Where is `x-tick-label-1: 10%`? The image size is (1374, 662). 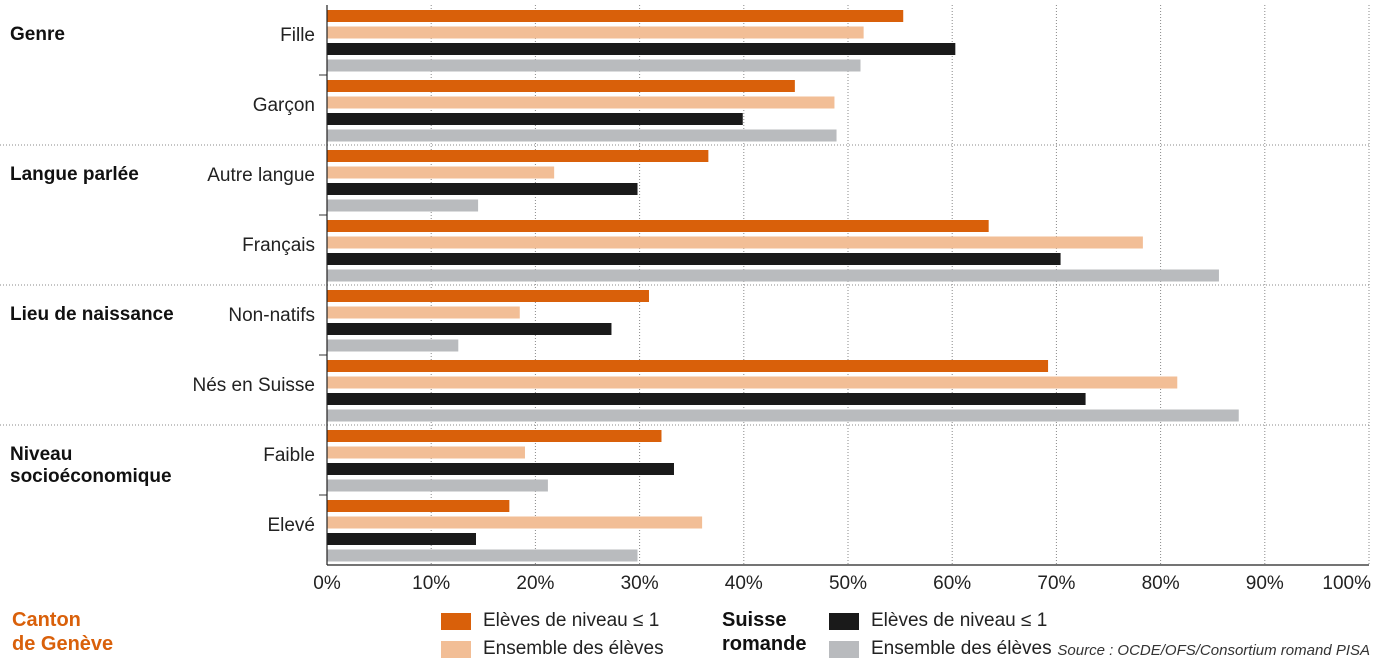
x-tick-label-1: 10% is located at coordinates (431, 583).